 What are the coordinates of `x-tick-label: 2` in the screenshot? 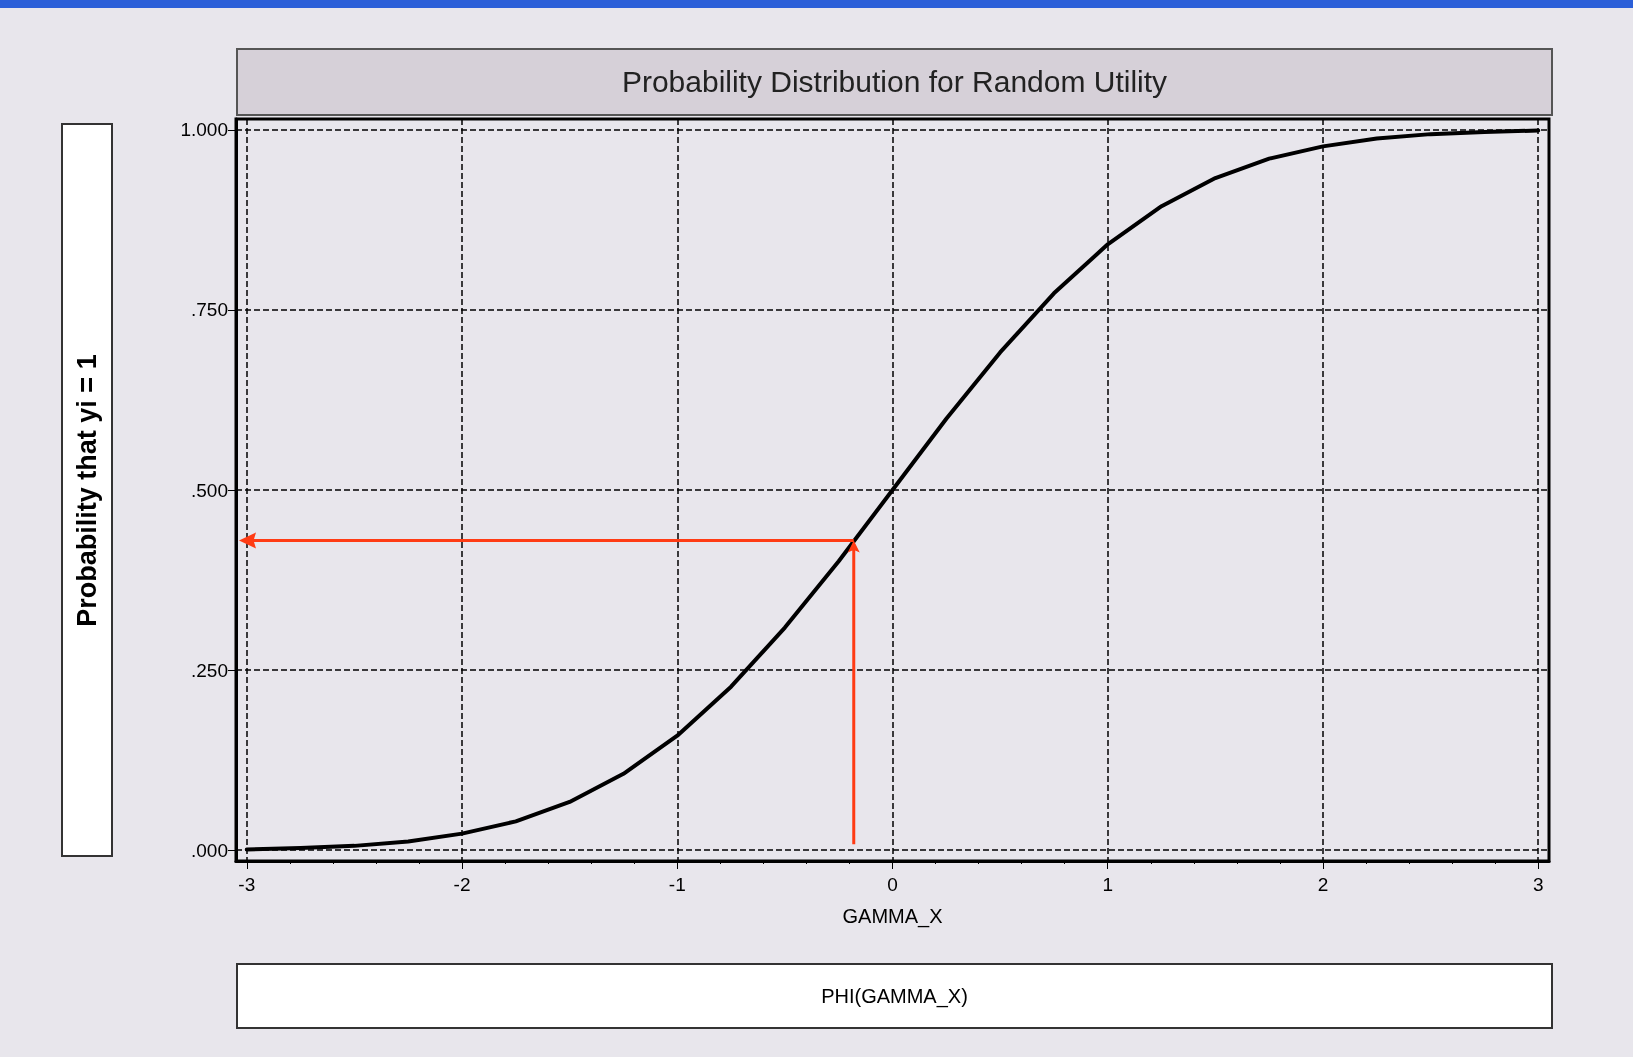 It's located at (1323, 884).